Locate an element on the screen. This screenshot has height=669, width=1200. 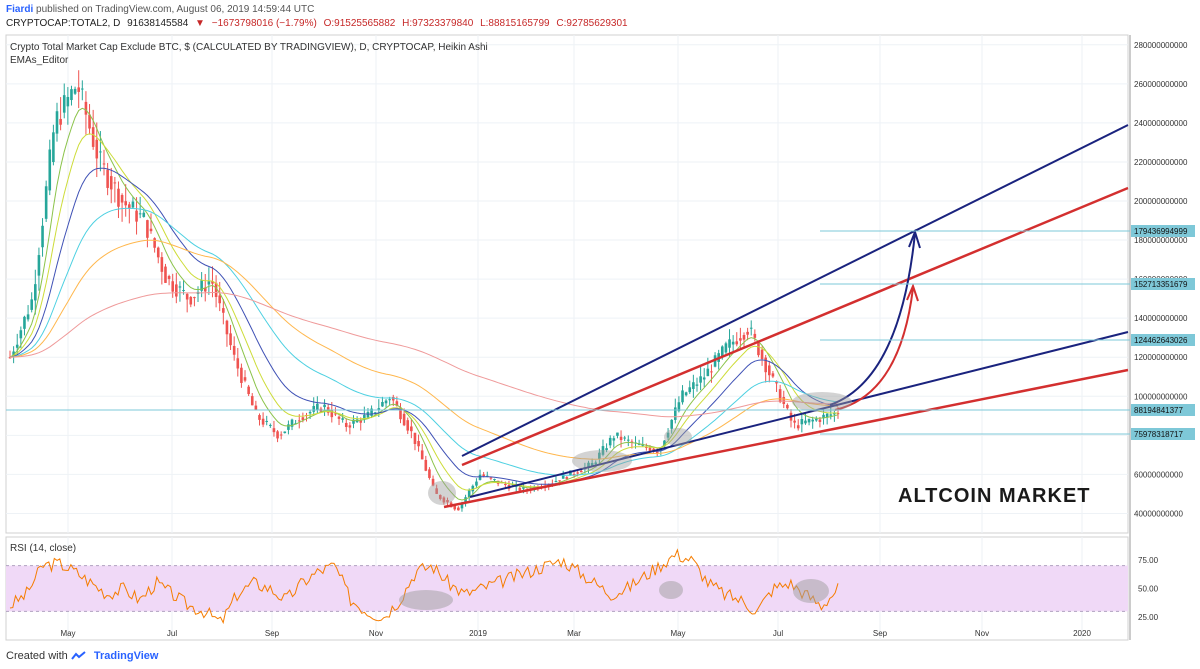
ema-line is located at coordinates (424, 355).